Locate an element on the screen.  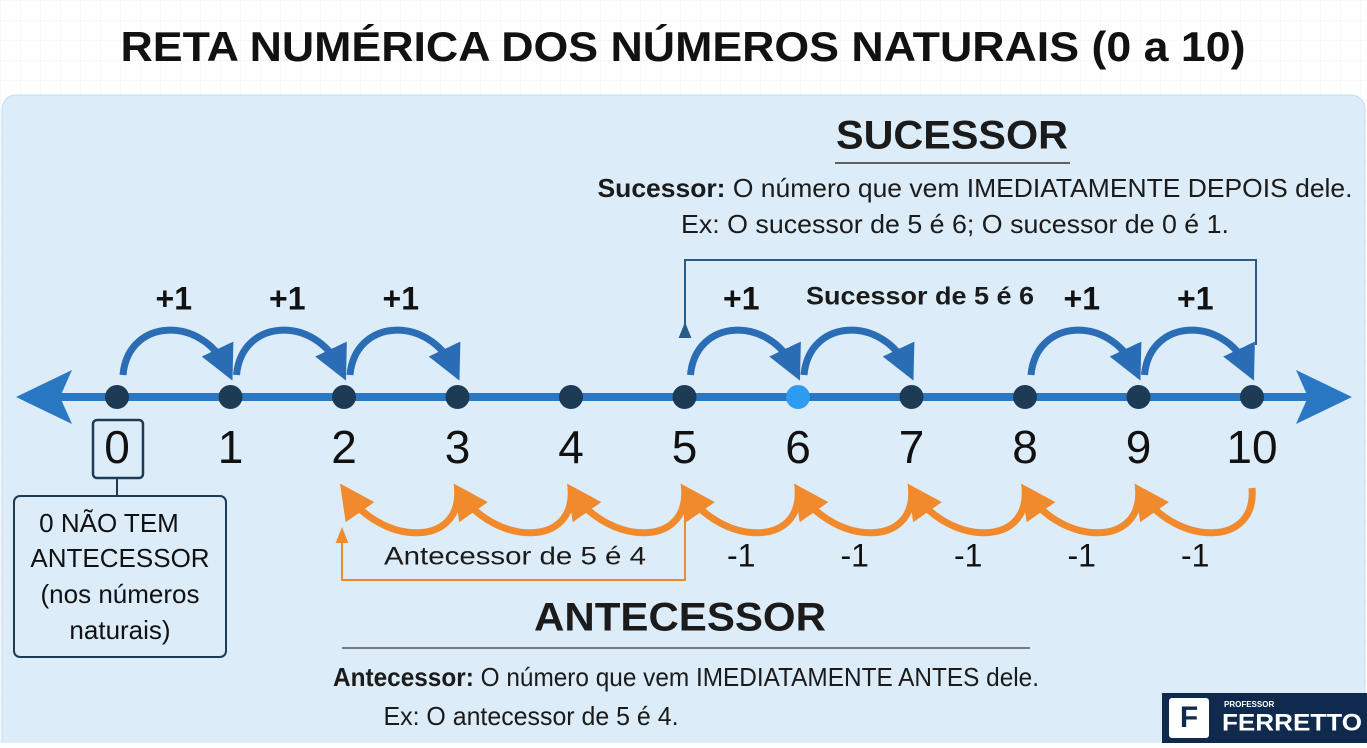
predecessor-arrow is located at coordinates (1195, 510).